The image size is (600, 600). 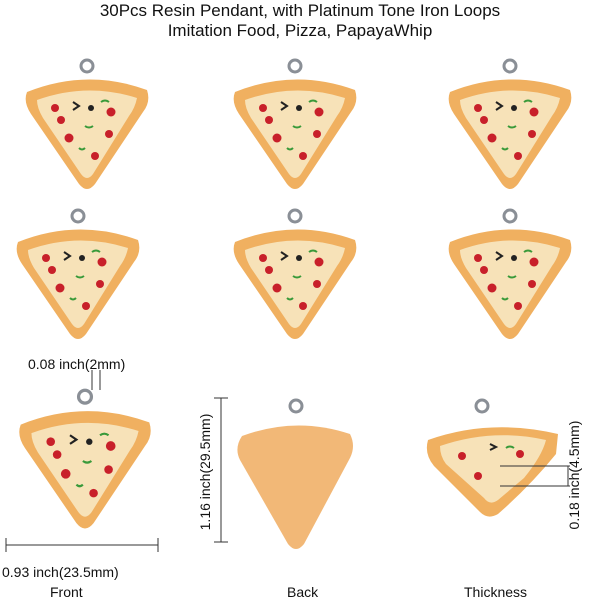 I want to click on front-caption: Front, so click(x=66, y=592).